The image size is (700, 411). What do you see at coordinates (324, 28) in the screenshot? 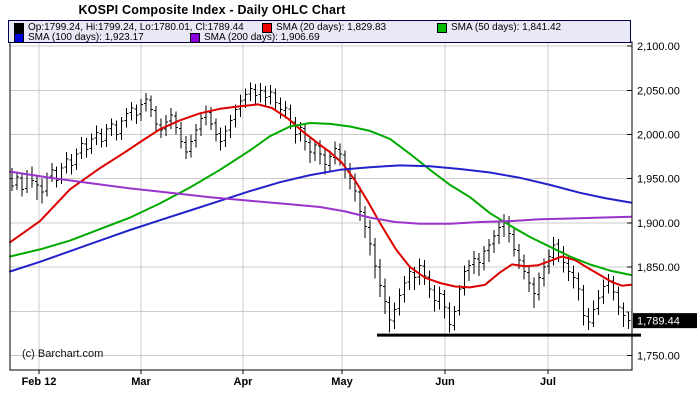
I see `legend-item-sma20: SMA (20 days): 1,829.83` at bounding box center [324, 28].